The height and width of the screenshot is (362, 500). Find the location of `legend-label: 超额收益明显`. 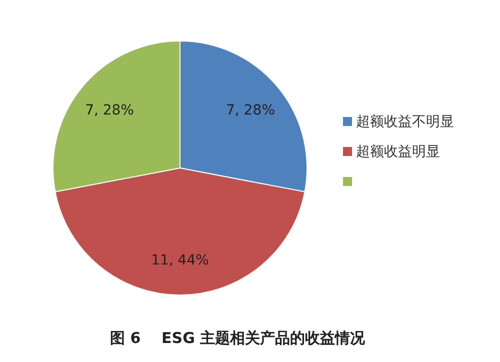

legend-label: 超额收益明显 is located at coordinates (398, 152).